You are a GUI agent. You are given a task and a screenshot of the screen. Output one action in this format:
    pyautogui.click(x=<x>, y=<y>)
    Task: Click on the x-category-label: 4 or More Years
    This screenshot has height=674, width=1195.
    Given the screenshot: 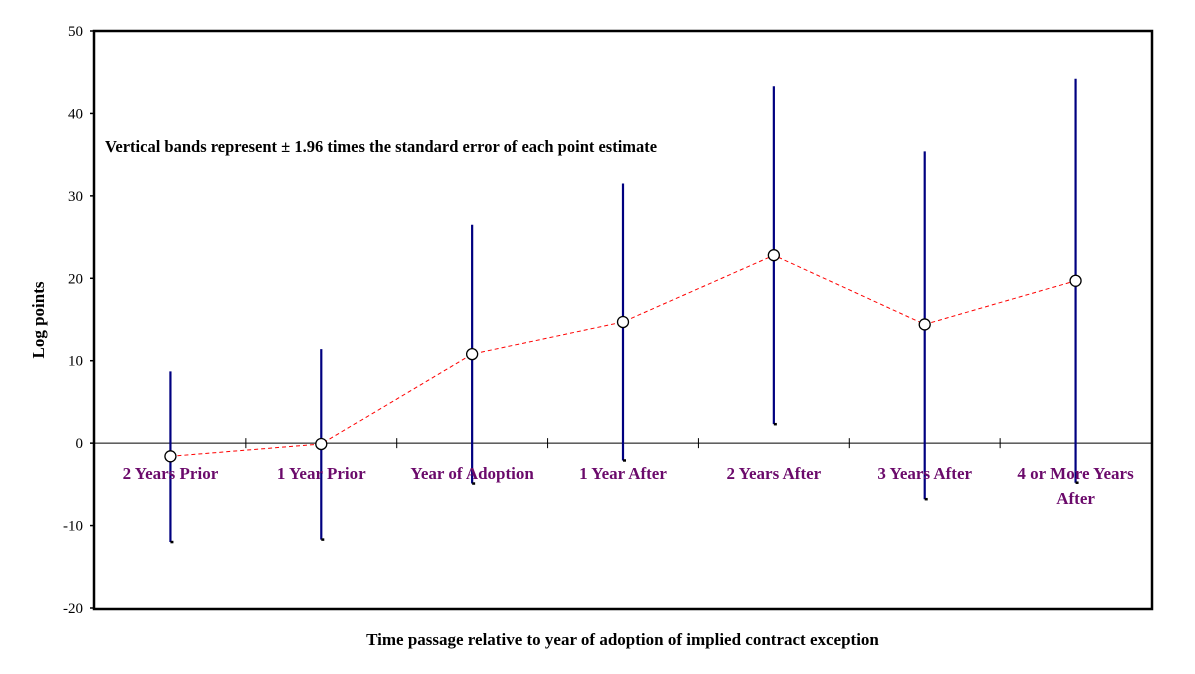 What is the action you would take?
    pyautogui.click(x=1075, y=473)
    